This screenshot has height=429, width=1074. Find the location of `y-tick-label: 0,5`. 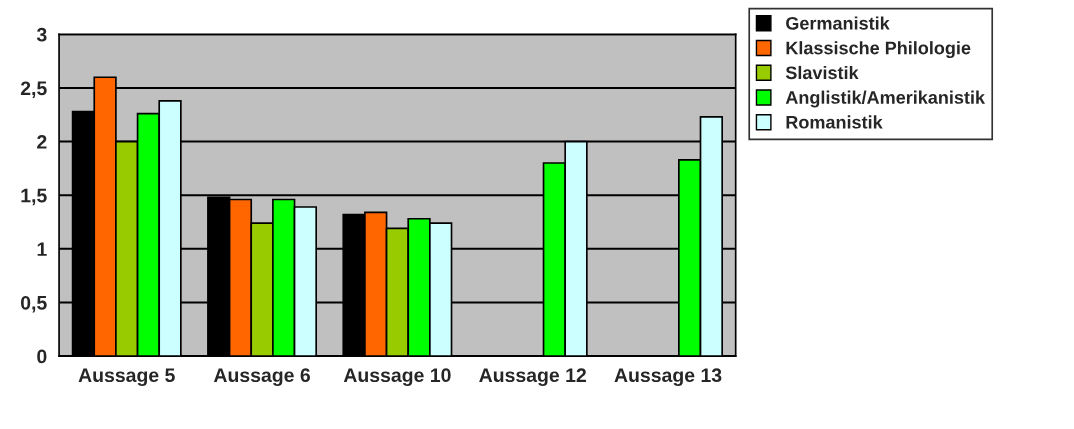

y-tick-label: 0,5 is located at coordinates (34, 304).